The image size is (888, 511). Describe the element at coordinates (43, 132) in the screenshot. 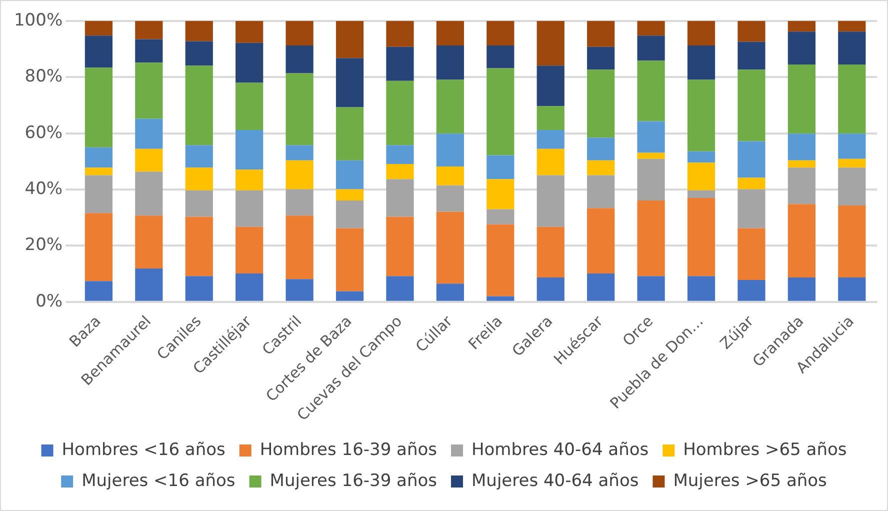

I see `y-tick-label: 60%` at that location.